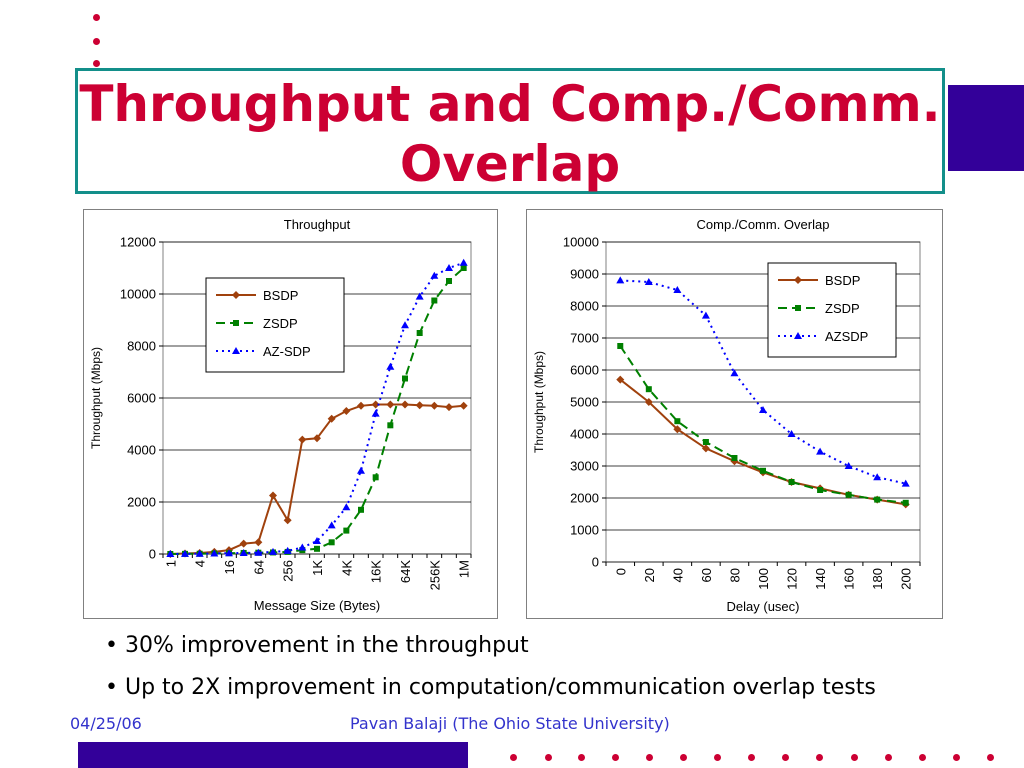  Describe the element at coordinates (763, 424) in the screenshot. I see `series-zsdp` at that location.